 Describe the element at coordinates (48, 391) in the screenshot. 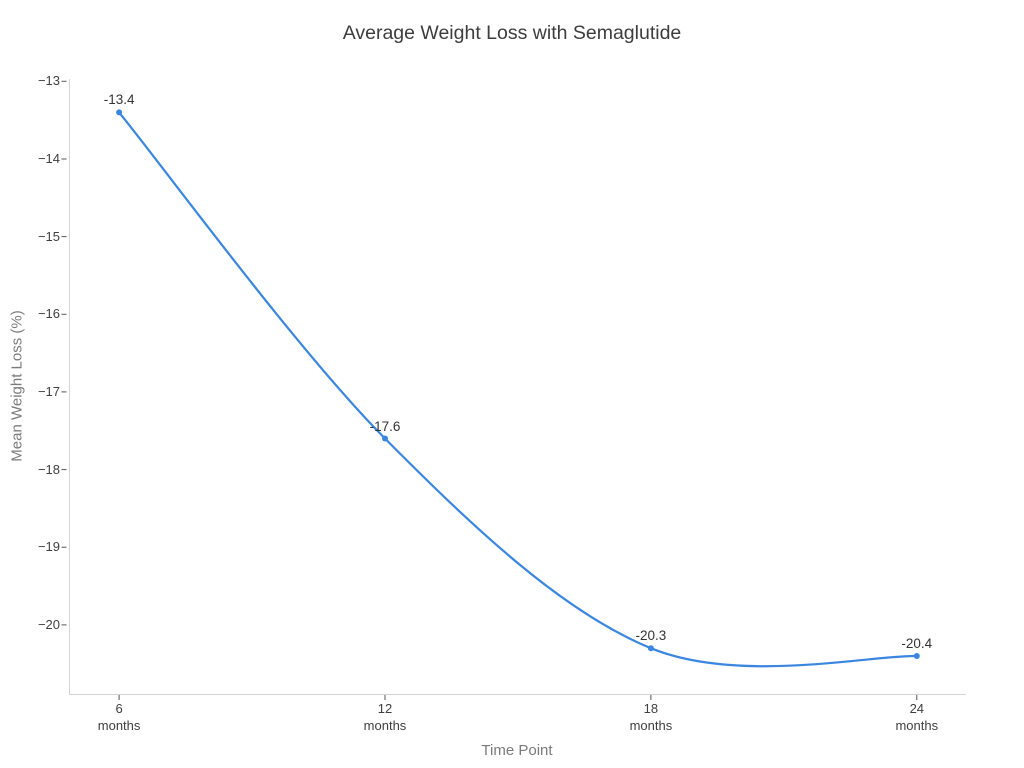

I see `y-tick-label: −17` at that location.